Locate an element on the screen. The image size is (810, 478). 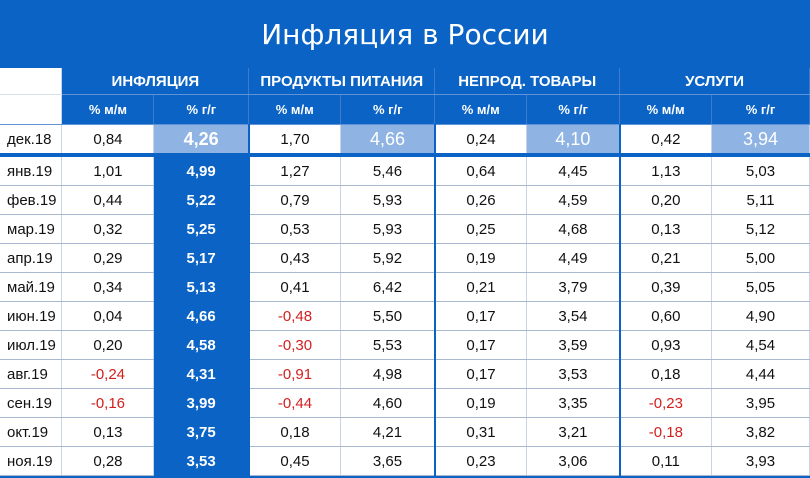
table-cell: 4,98 is located at coordinates (388, 374).